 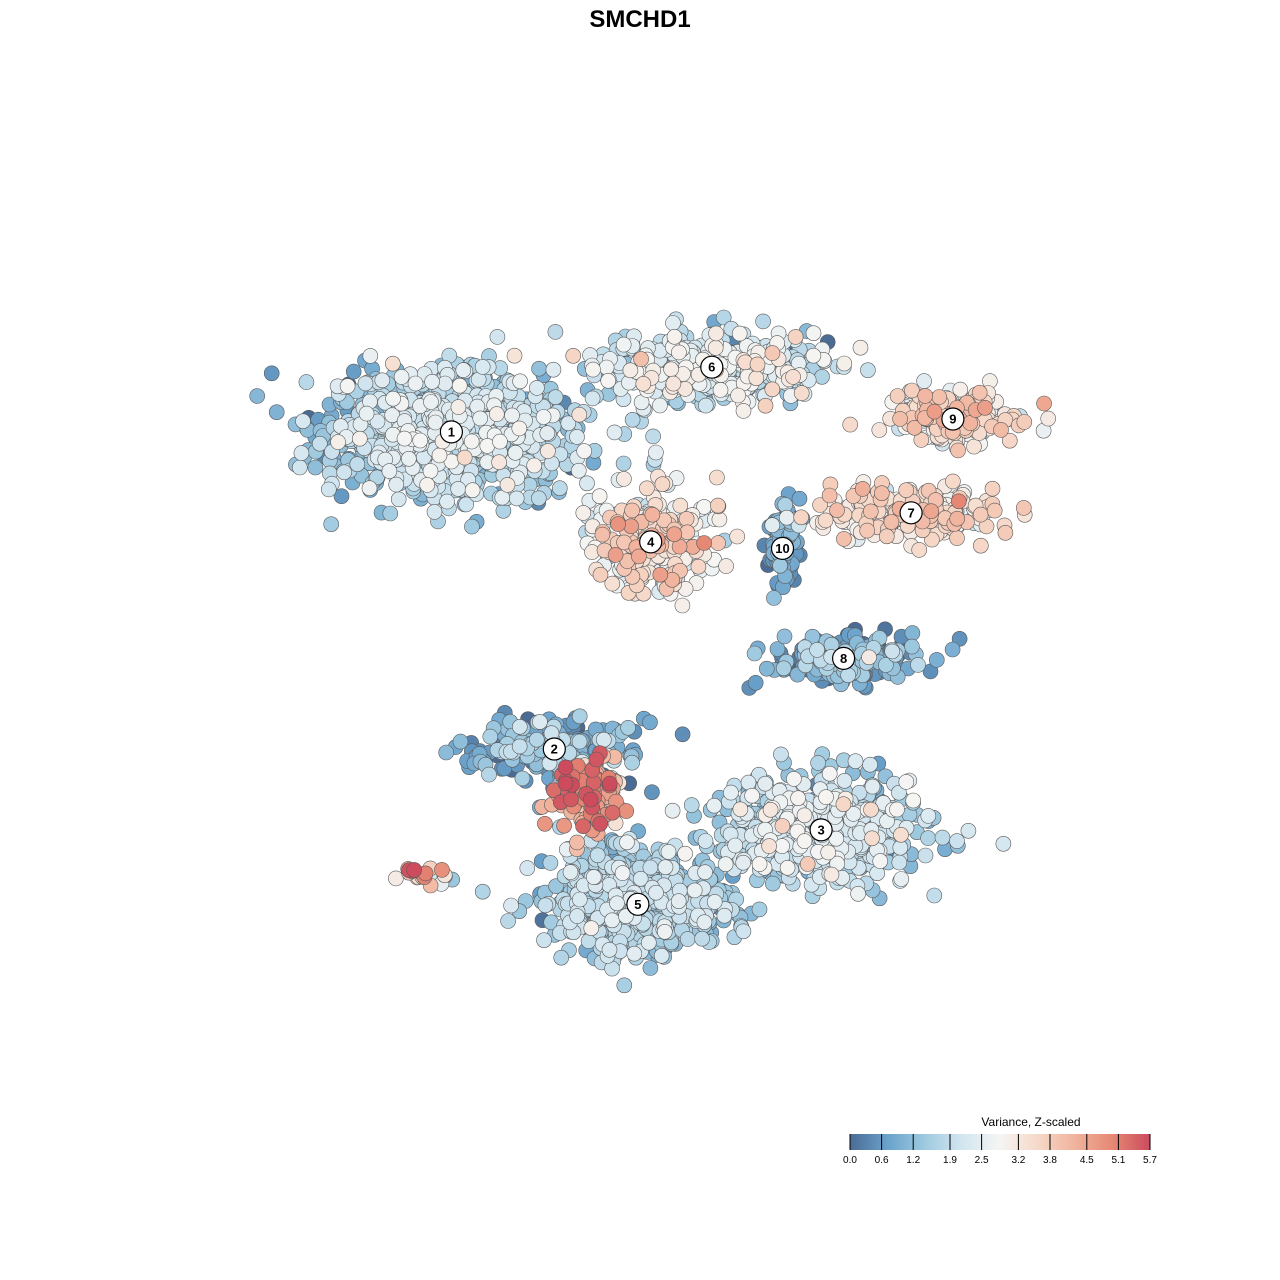 I want to click on colorbar-tick-label: 0.6, so click(x=882, y=1160).